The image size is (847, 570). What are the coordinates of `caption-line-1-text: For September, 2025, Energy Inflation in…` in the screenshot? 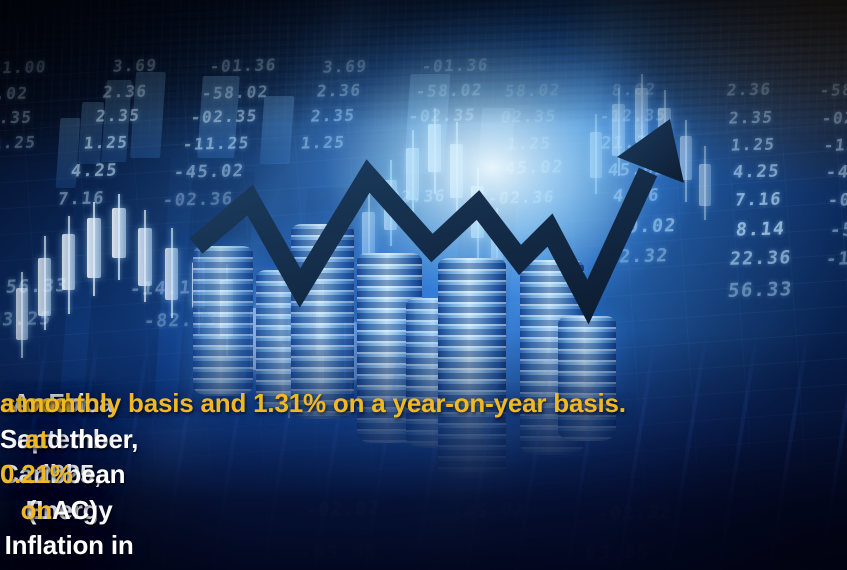 It's located at (69, 479).